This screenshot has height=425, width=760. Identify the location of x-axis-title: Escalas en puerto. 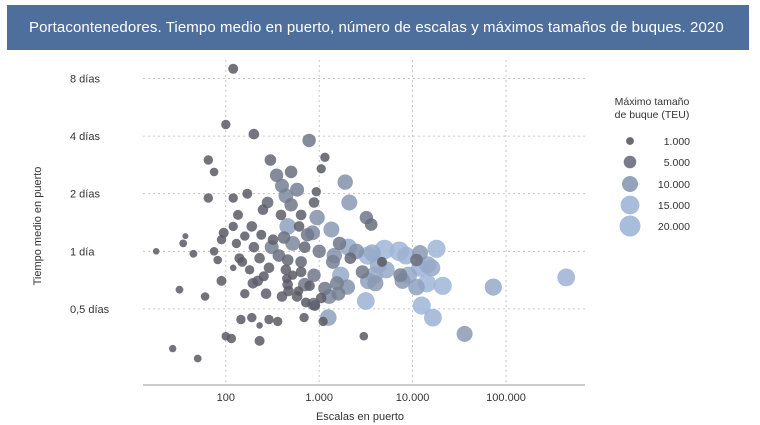
(360, 417).